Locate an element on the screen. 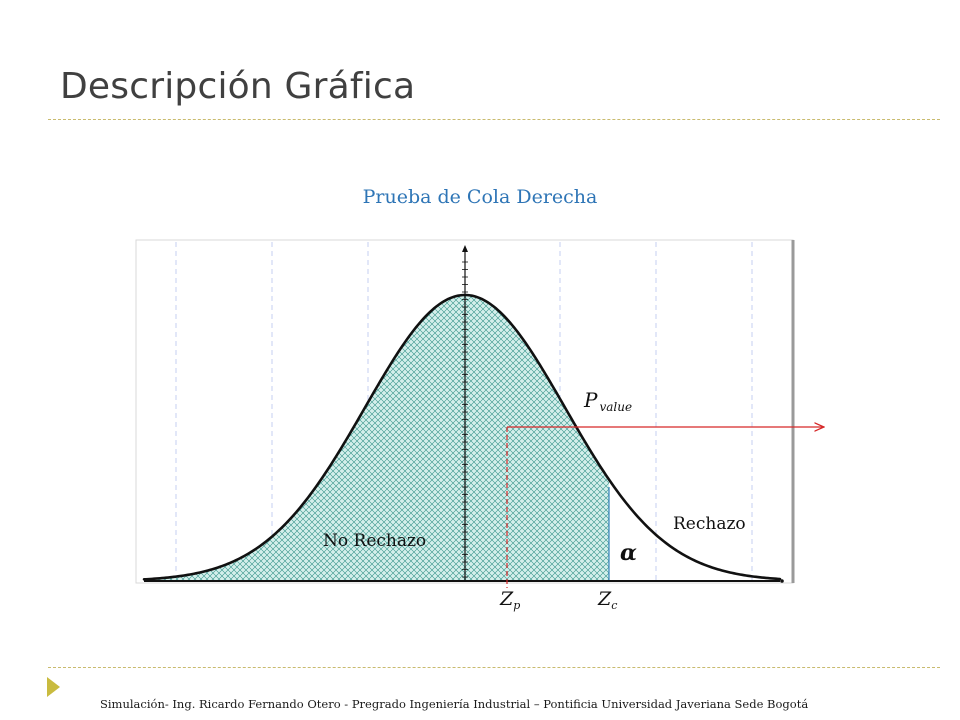 Image resolution: width=960 pixels, height=720 pixels. alpha-label: α is located at coordinates (628, 553).